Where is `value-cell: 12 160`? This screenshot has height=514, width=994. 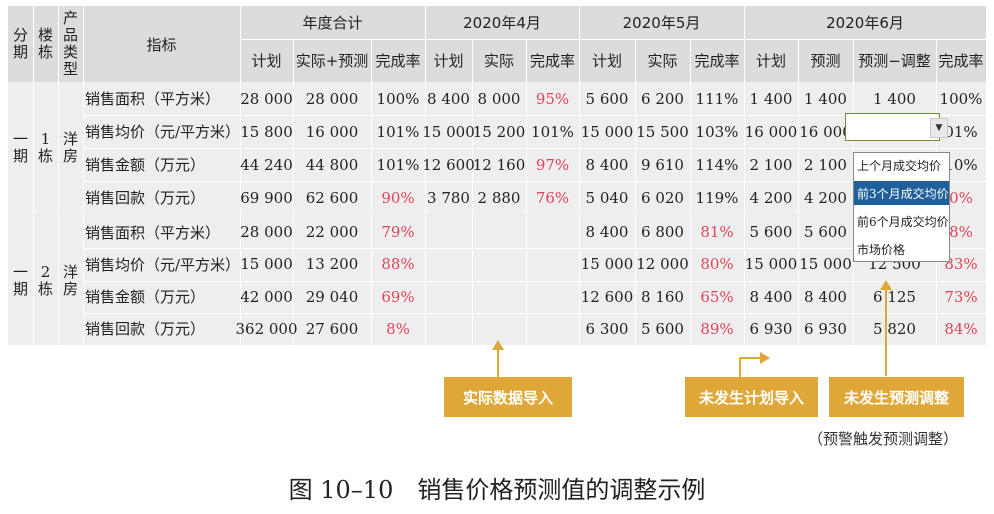 value-cell: 12 160 is located at coordinates (499, 164).